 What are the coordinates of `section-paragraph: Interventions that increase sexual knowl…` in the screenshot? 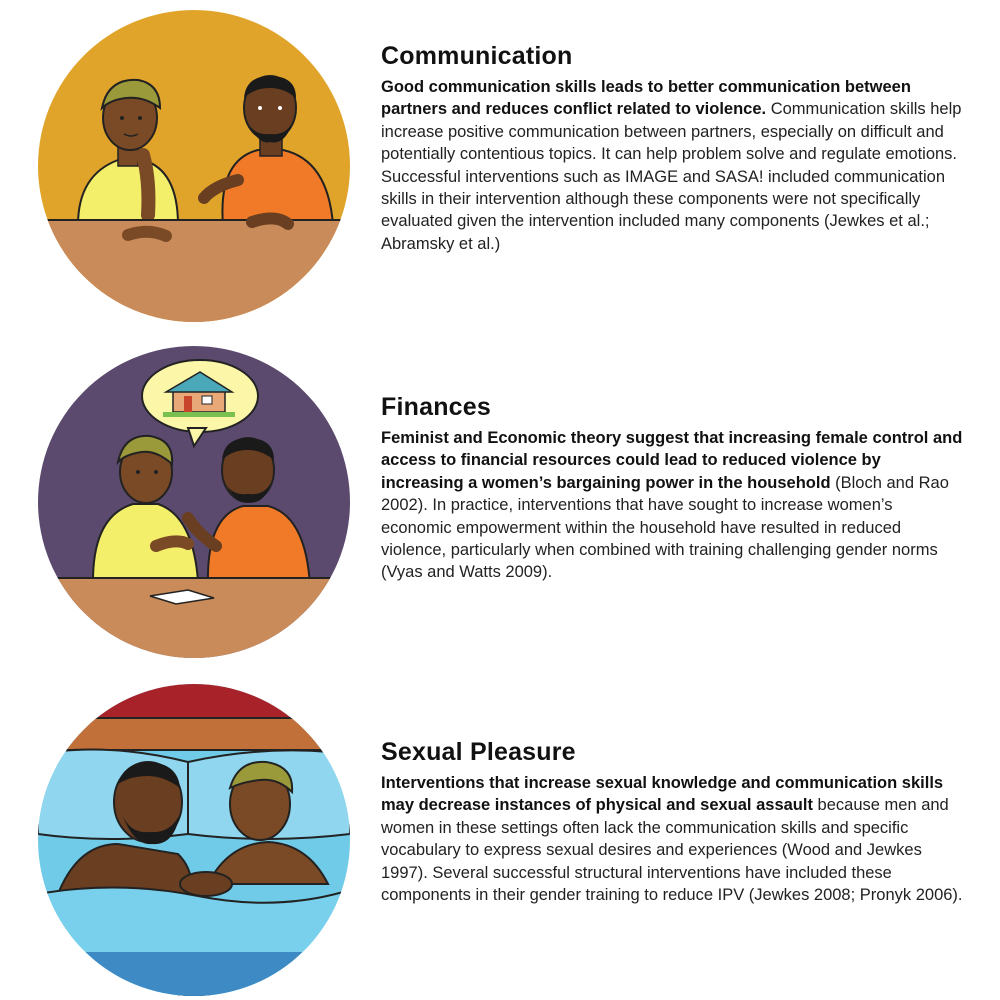 It's located at (673, 839).